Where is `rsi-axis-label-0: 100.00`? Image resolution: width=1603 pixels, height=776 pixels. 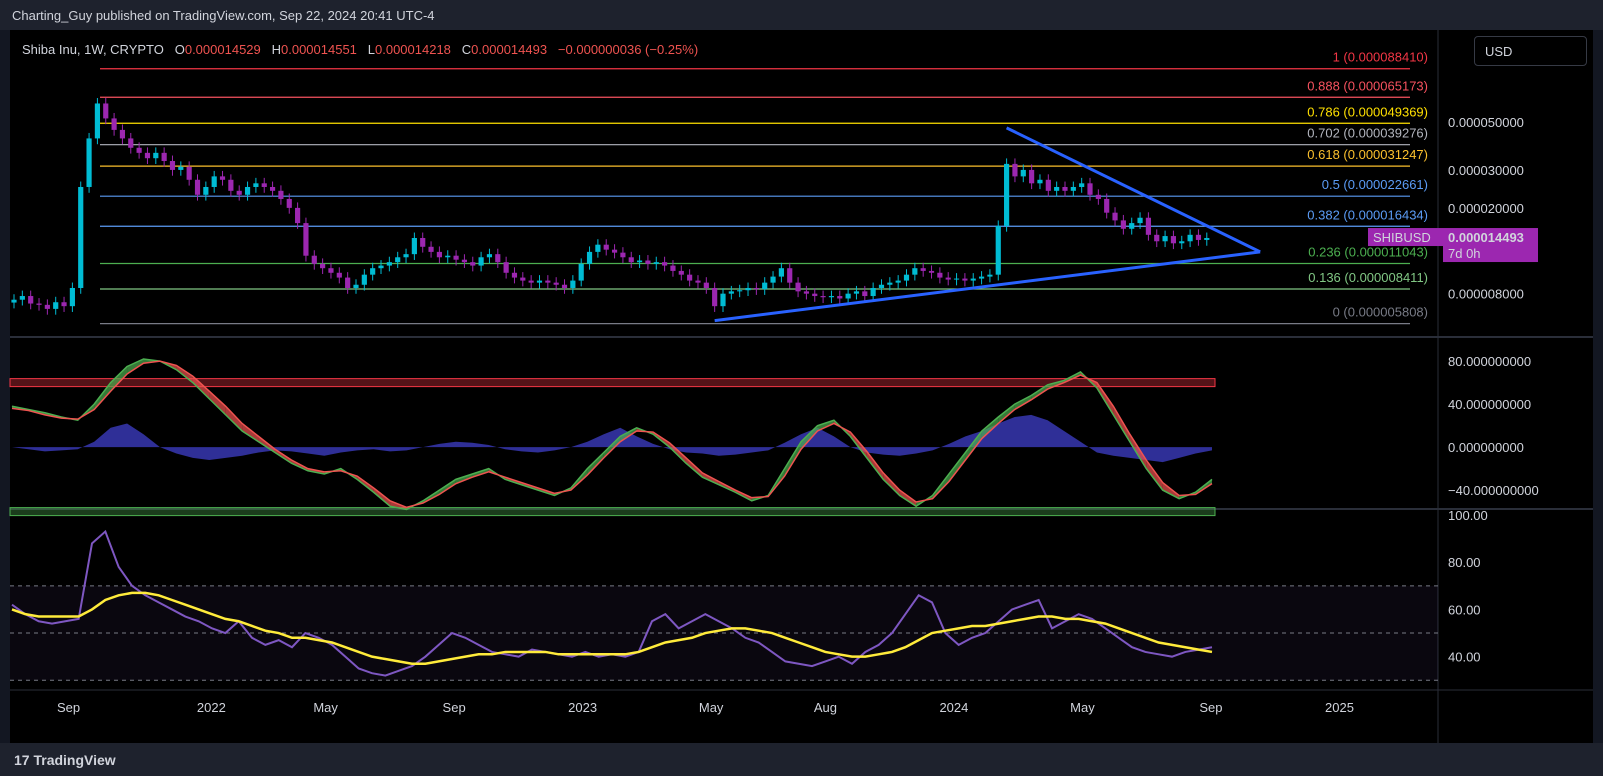
rsi-axis-label-0: 100.00 is located at coordinates (1468, 515).